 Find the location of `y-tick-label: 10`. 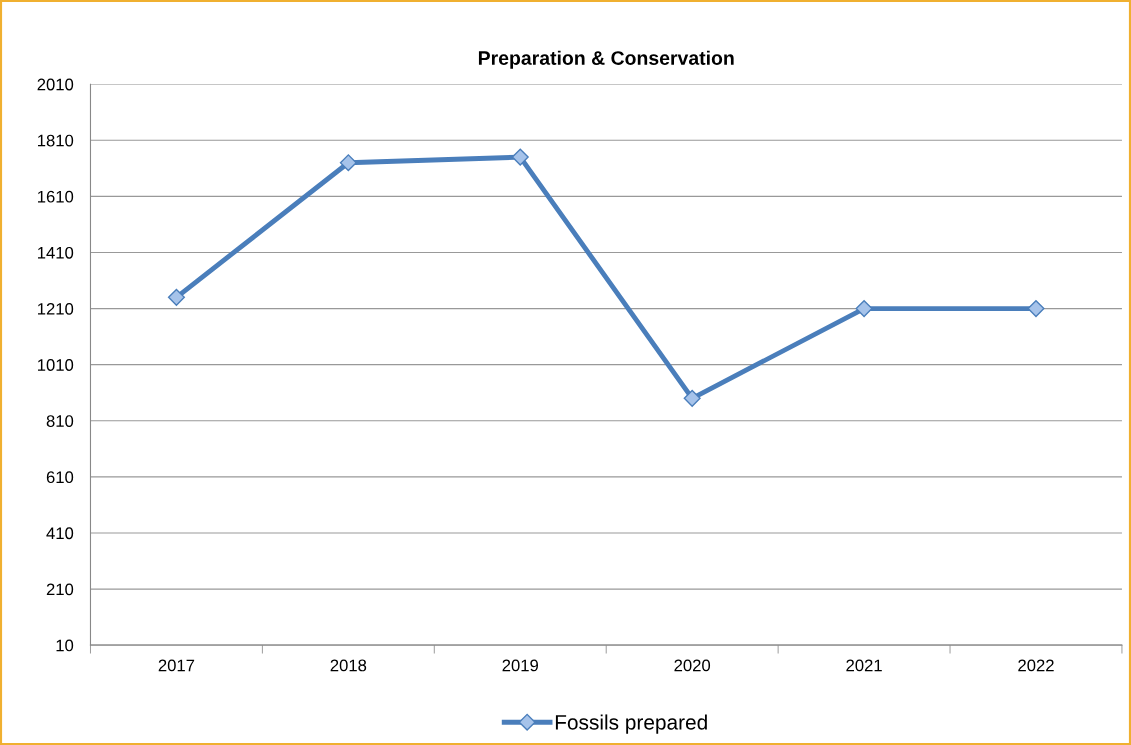

y-tick-label: 10 is located at coordinates (65, 645).